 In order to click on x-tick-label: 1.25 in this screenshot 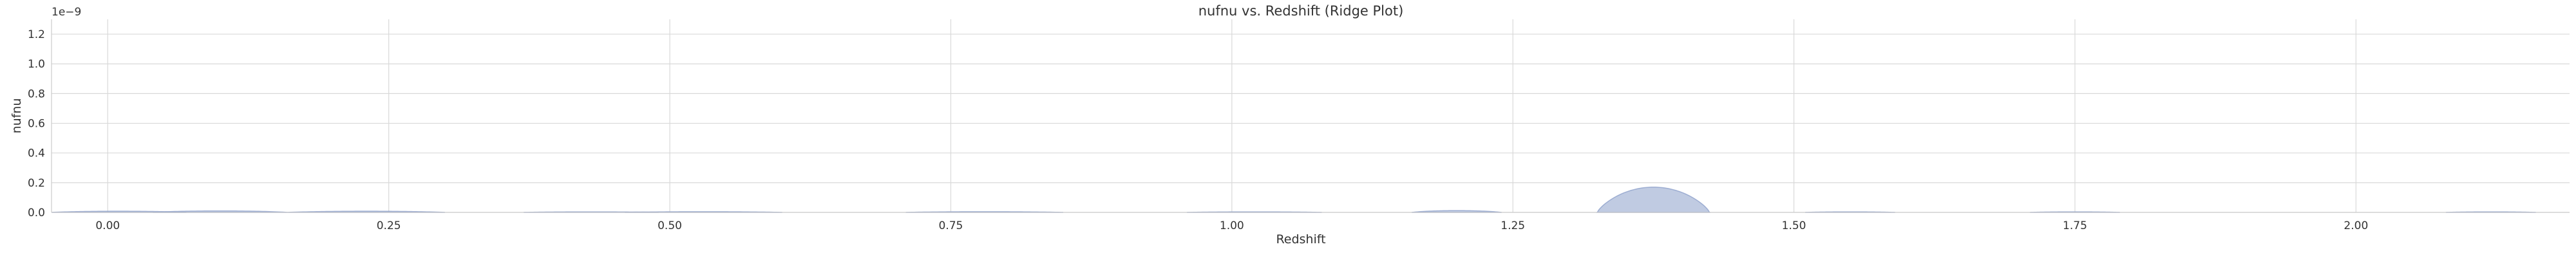, I will do `click(1513, 226)`.